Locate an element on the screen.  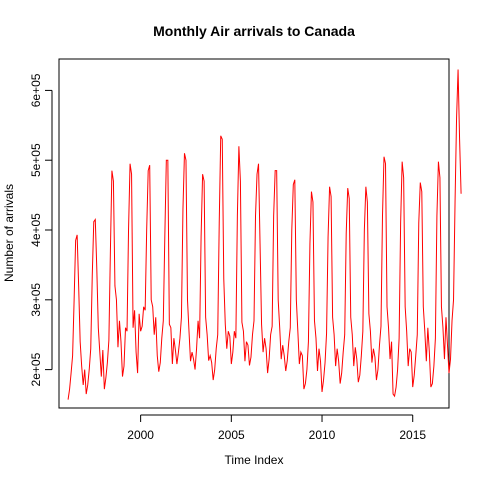
y-tick-label: 6e+05 is located at coordinates (36, 90).